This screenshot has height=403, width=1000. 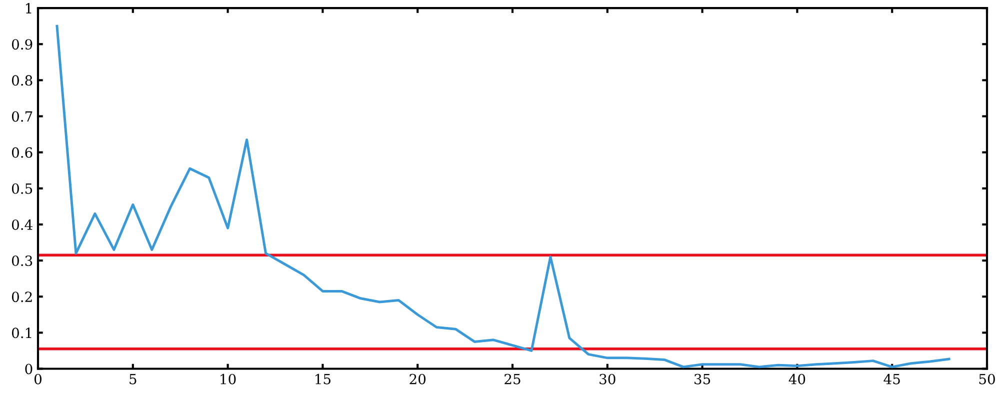 What do you see at coordinates (22, 116) in the screenshot?
I see `y-tick-label: 0.7` at bounding box center [22, 116].